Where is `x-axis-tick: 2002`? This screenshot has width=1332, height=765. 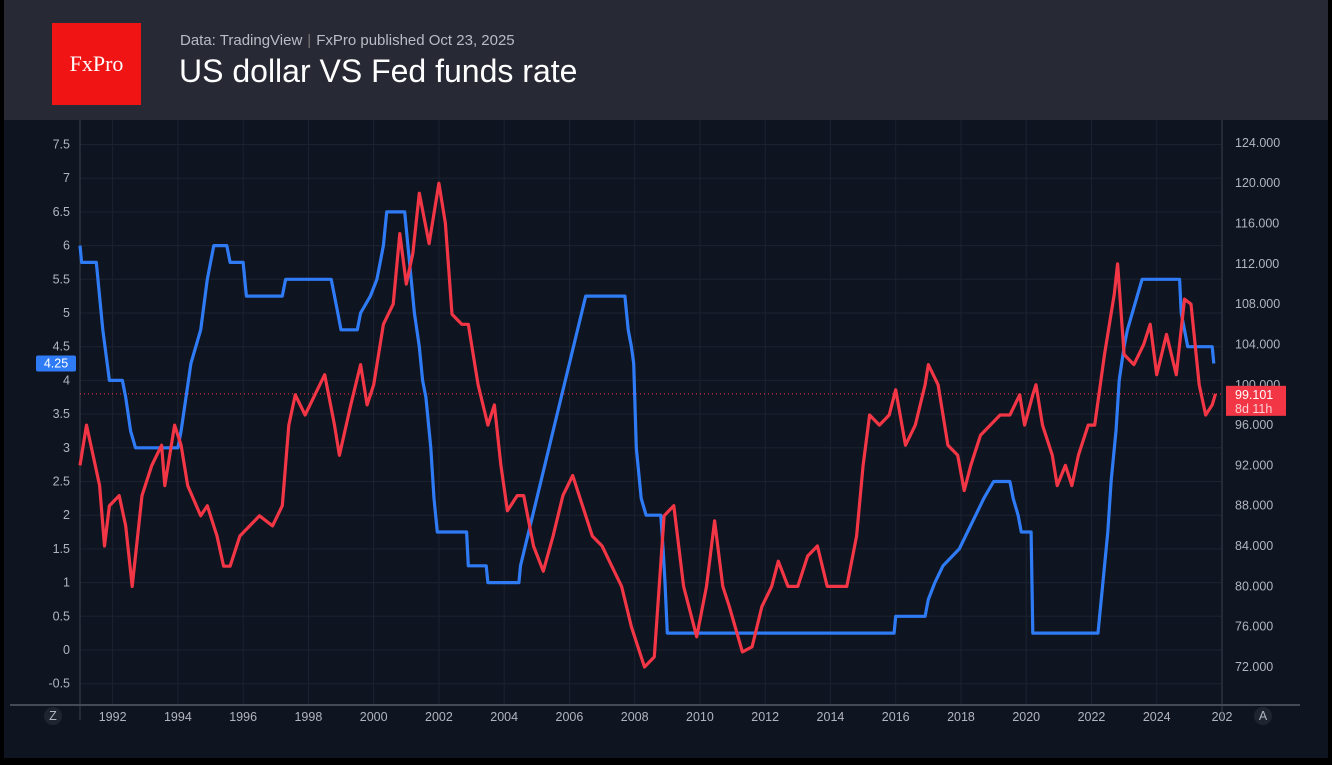 x-axis-tick: 2002 is located at coordinates (439, 717).